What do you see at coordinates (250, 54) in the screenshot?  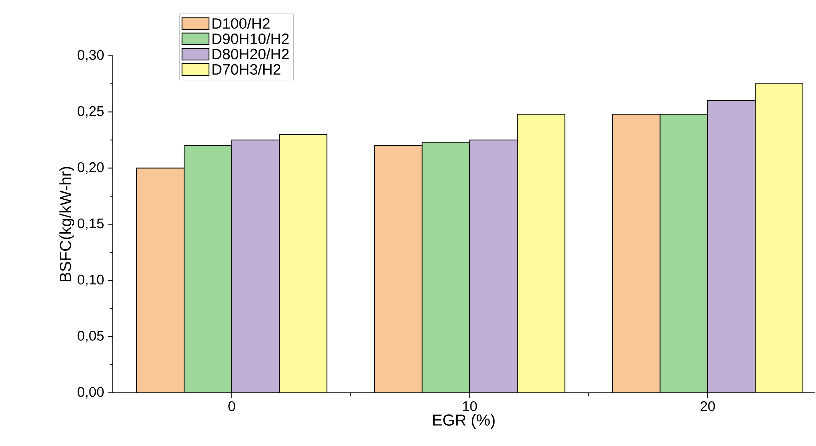 I see `legend-label: D80H20/H2` at bounding box center [250, 54].